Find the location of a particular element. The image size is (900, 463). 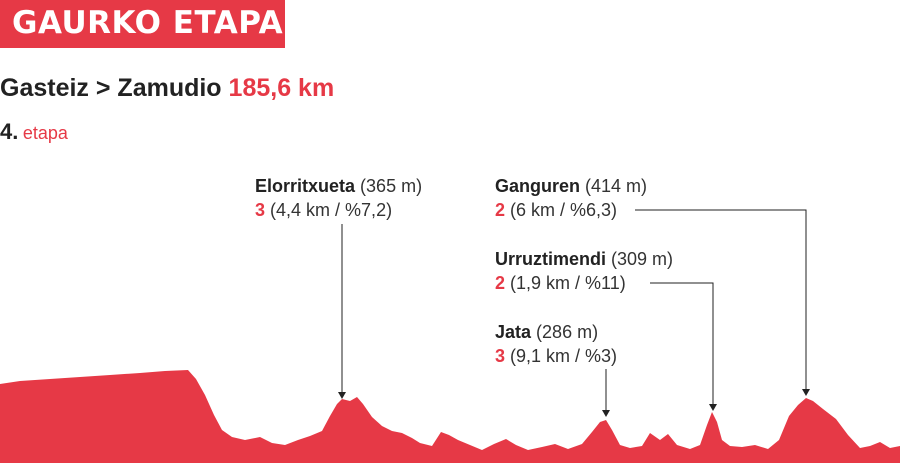

climb-name: Urruztimendi is located at coordinates (551, 259).